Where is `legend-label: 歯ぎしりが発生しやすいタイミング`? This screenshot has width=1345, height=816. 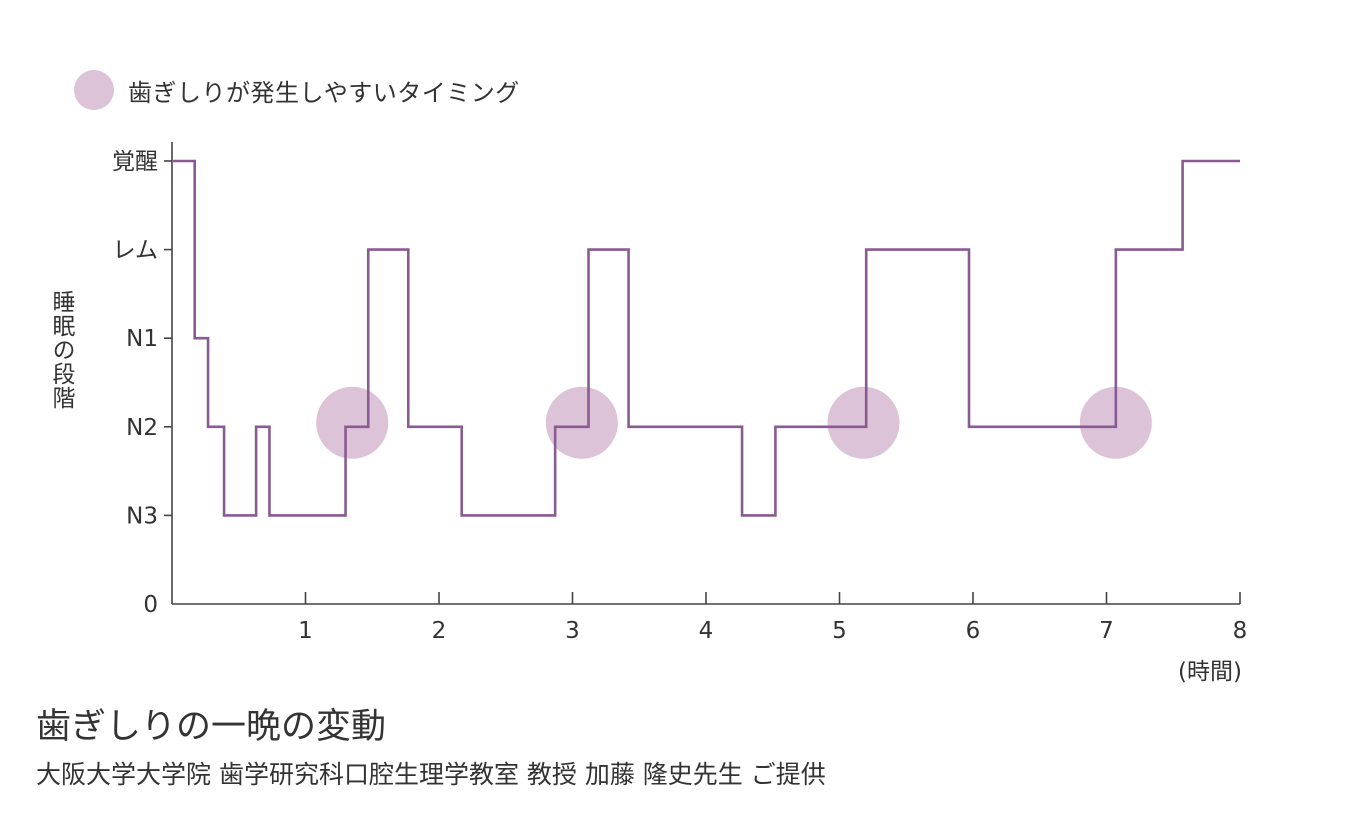
legend-label: 歯ぎしりが発生しやすいタイミング is located at coordinates (324, 92).